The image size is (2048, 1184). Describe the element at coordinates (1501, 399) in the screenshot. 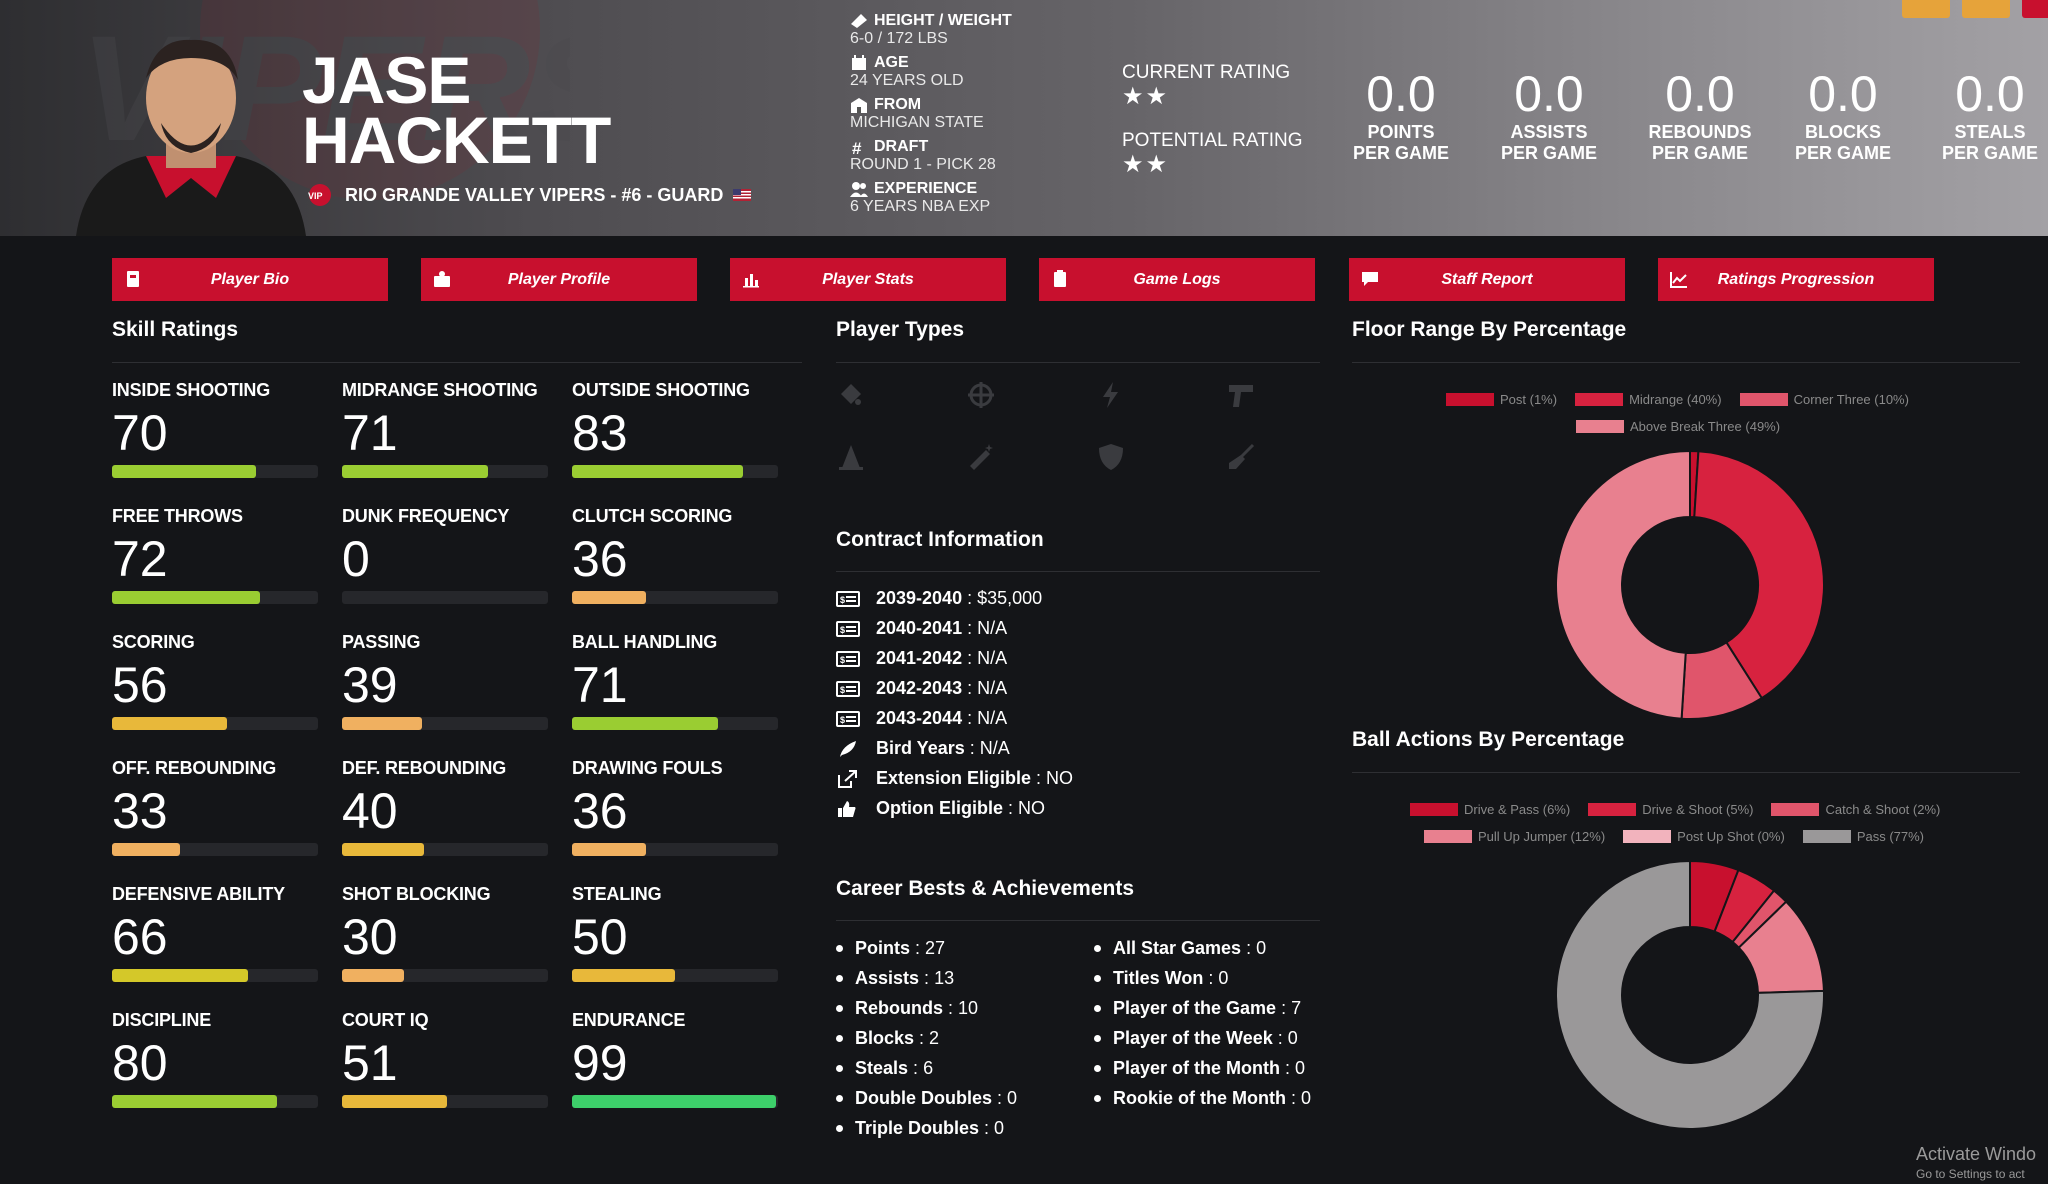

I see `legend-item: Post (1%)` at that location.